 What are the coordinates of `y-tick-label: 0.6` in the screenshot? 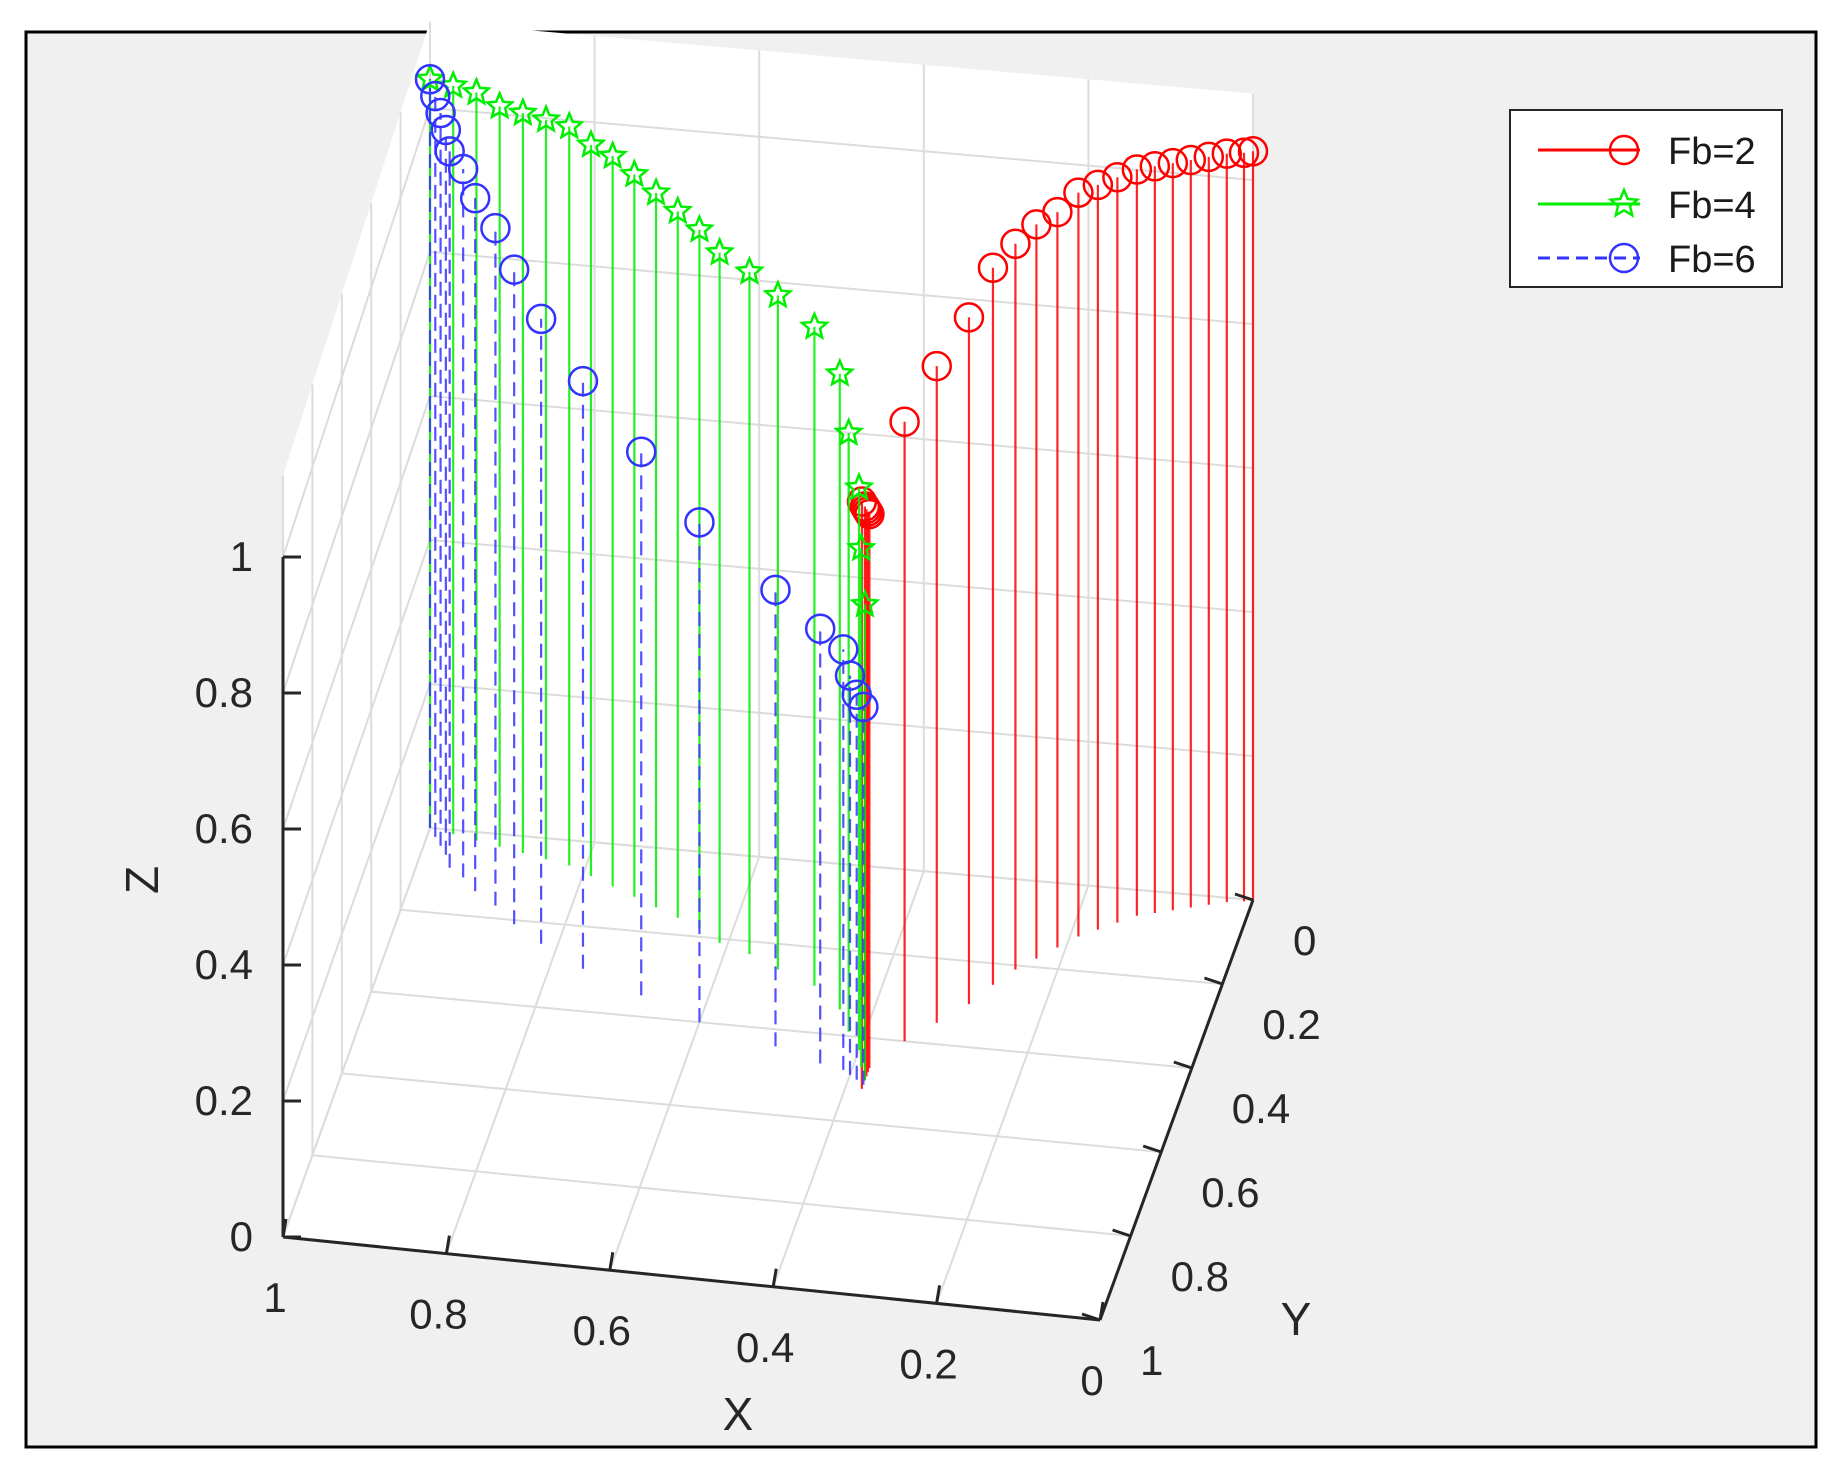 It's located at (1230, 1192).